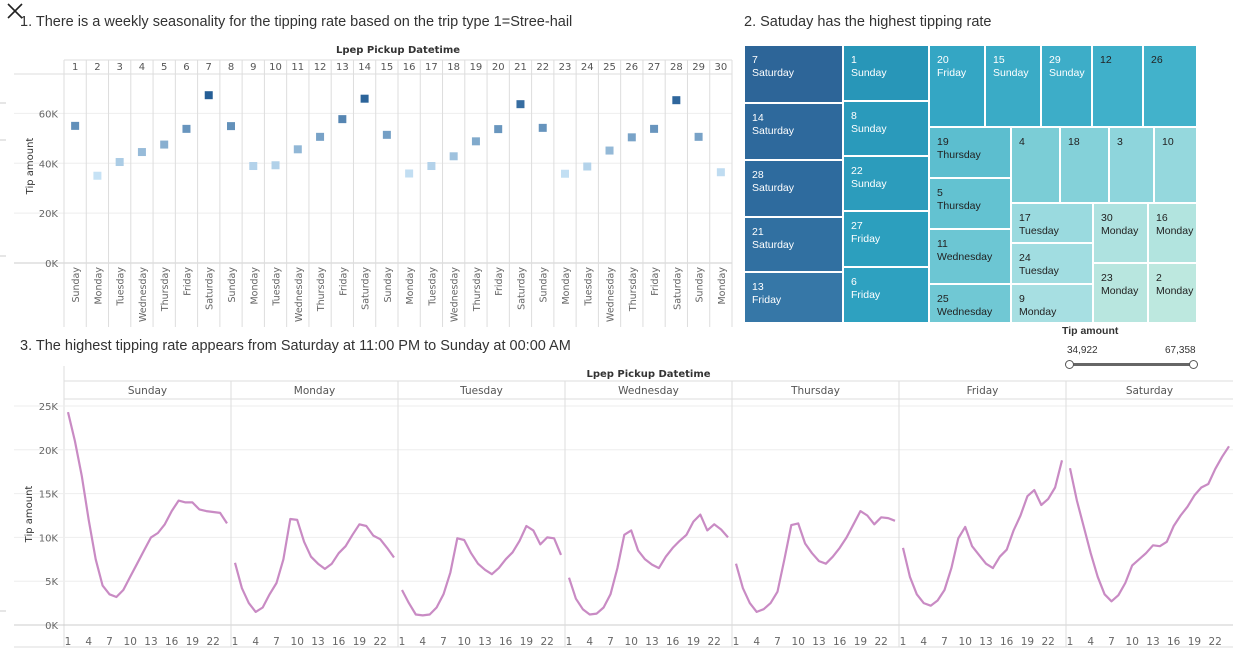 This screenshot has height=663, width=1245. Describe the element at coordinates (676, 67) in the screenshot. I see `chart1-day-label: 28` at that location.